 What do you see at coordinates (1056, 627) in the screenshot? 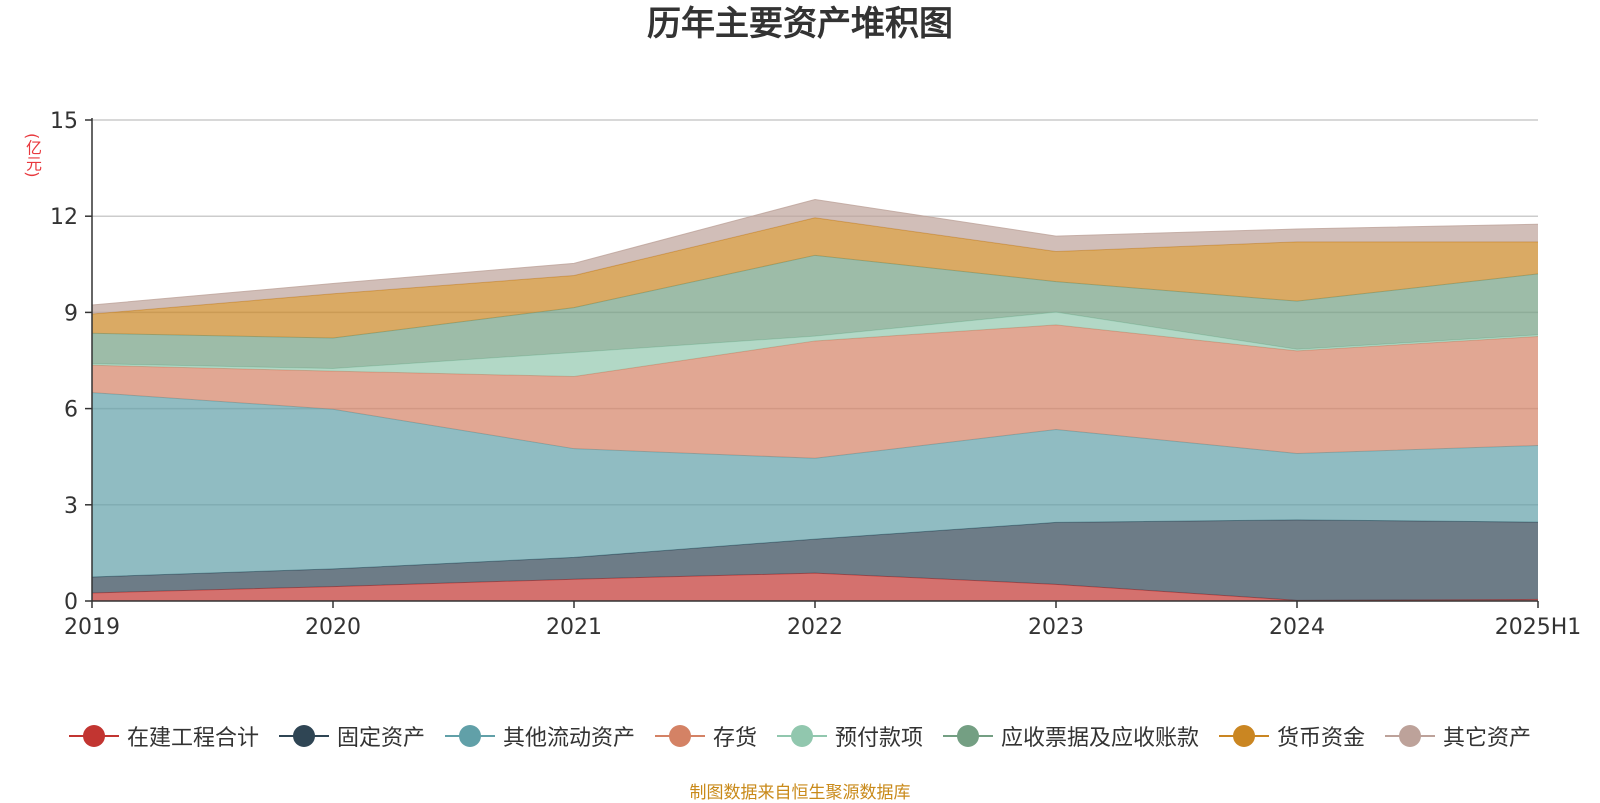
I see `x-tick-label: 2023` at bounding box center [1056, 627].